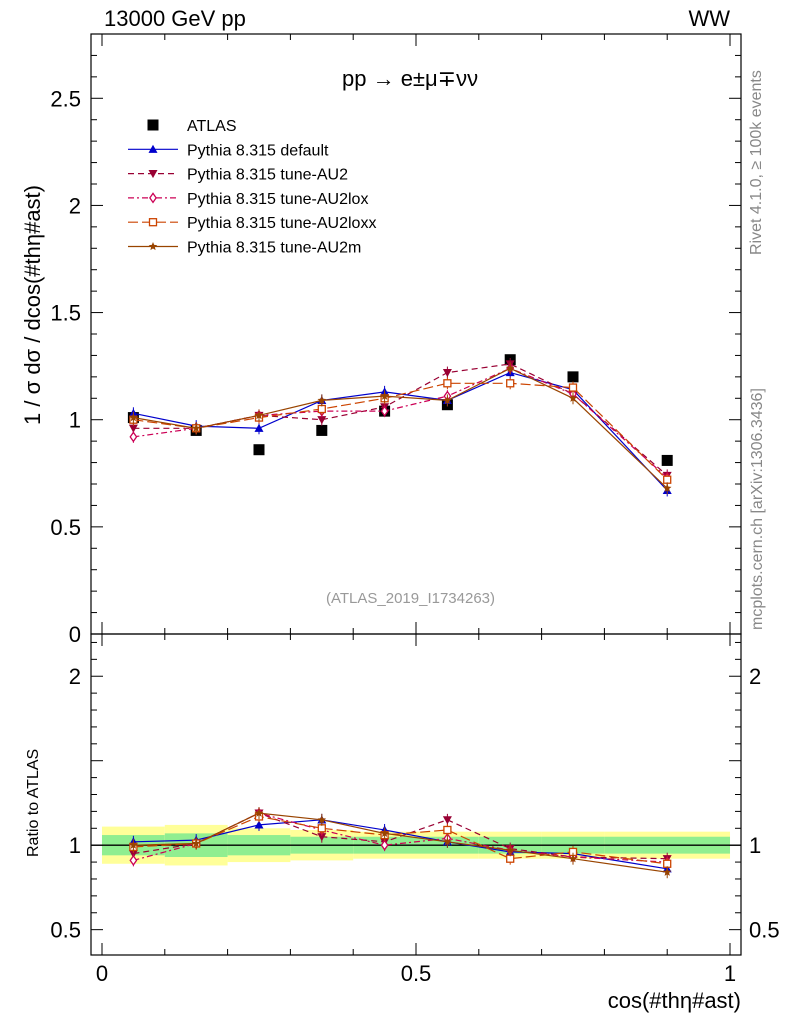 The width and height of the screenshot is (786, 1024). I want to click on legend-label-default: Pythia 8.315 default, so click(258, 150).